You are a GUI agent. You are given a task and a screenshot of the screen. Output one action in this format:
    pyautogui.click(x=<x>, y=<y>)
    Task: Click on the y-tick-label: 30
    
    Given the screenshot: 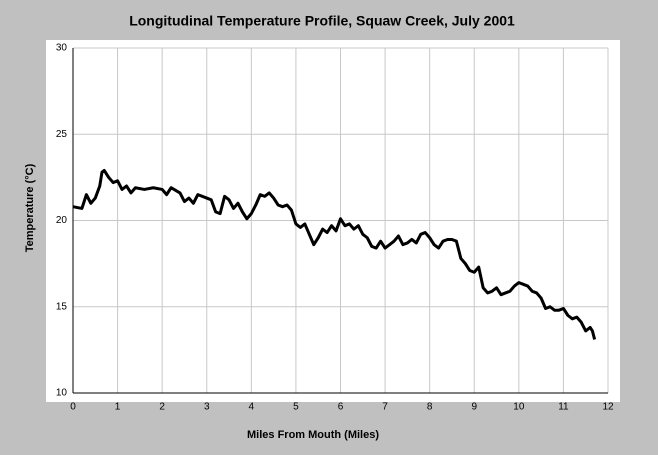 What is the action you would take?
    pyautogui.click(x=62, y=48)
    